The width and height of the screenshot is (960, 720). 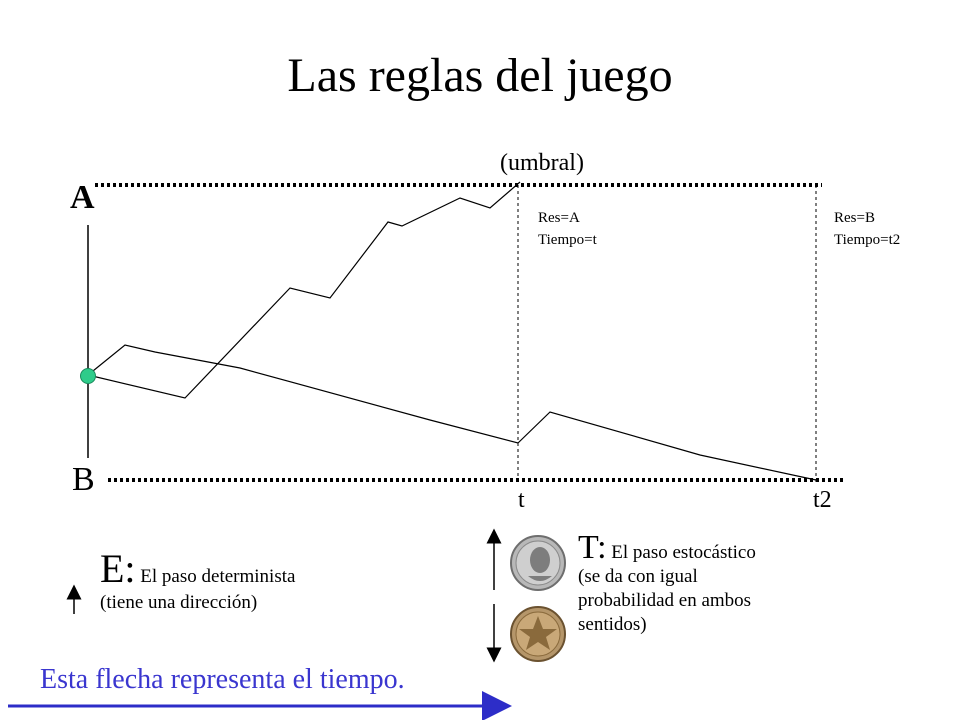 I want to click on e-line-1: El paso determinista, so click(x=215, y=576).